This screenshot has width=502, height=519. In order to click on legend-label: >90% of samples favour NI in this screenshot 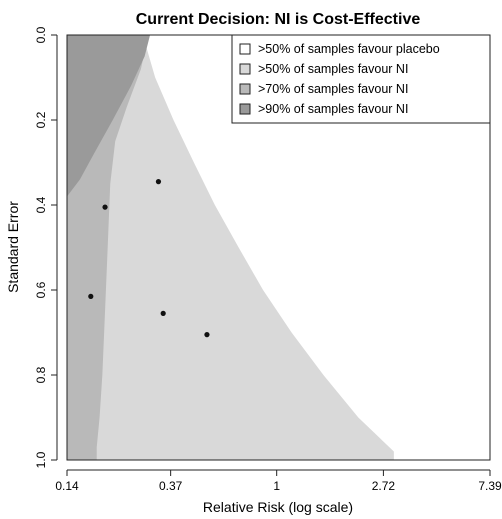, I will do `click(333, 109)`.